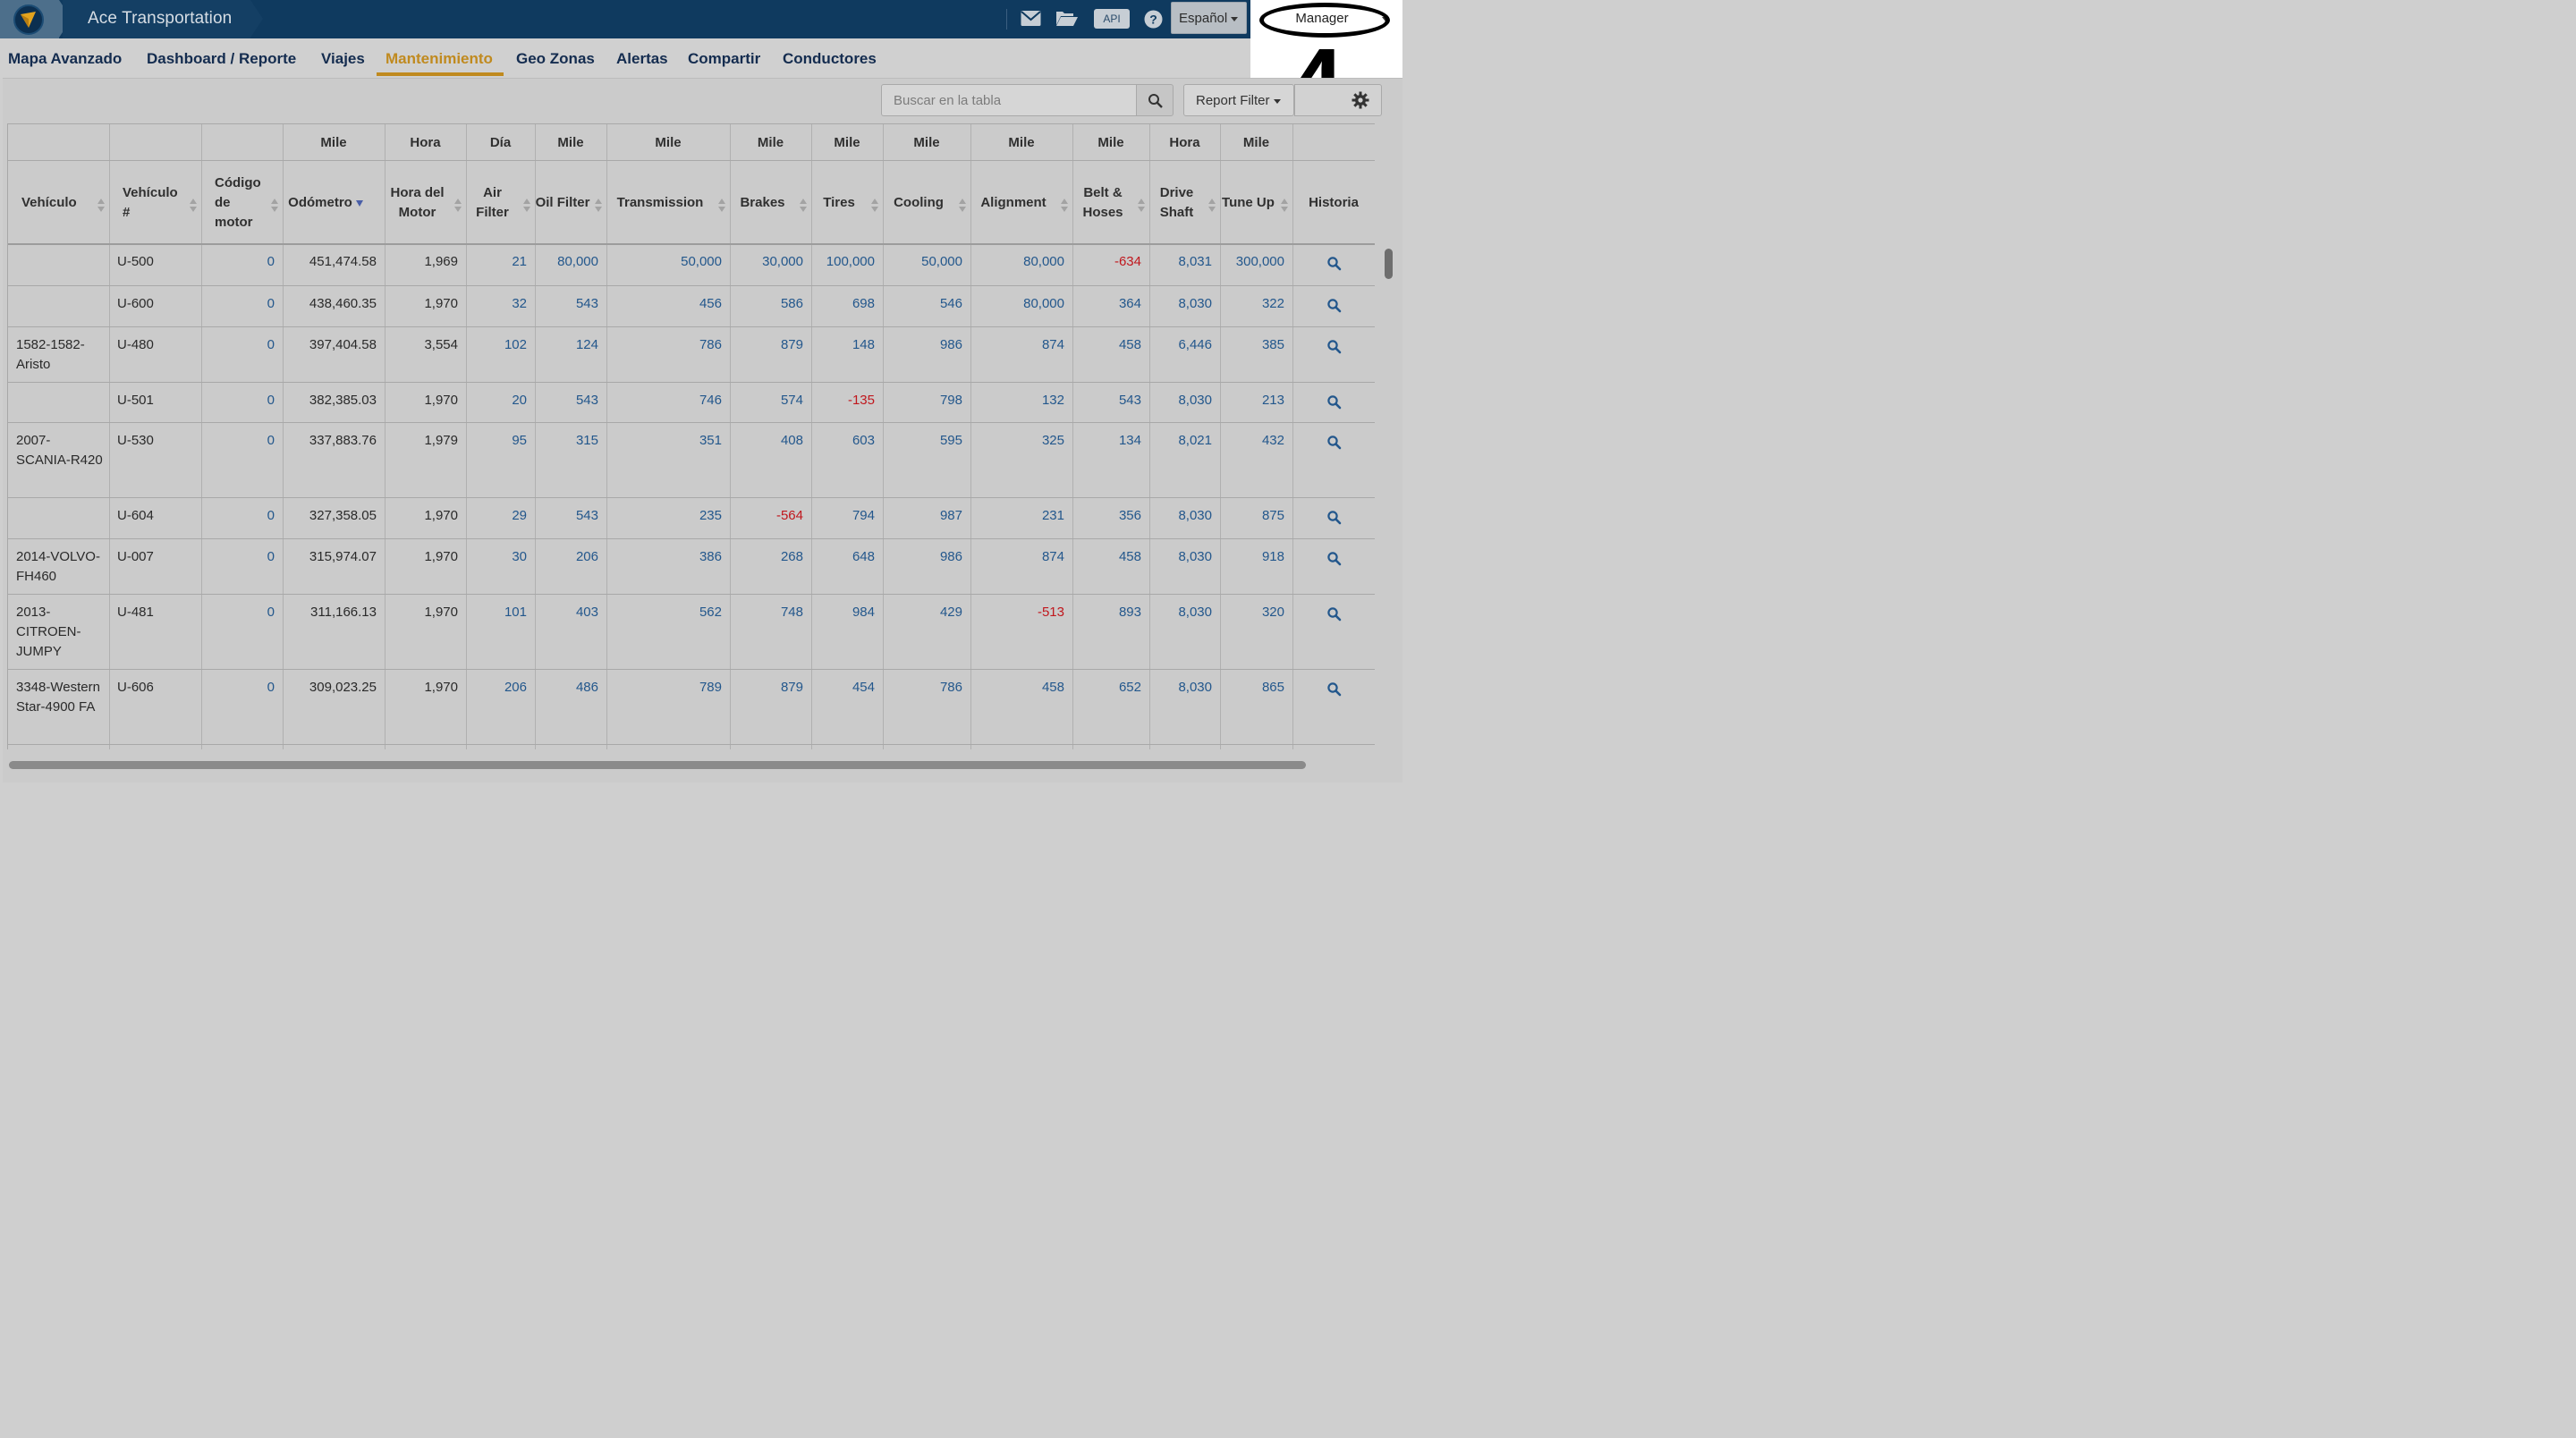 This screenshot has height=1438, width=2576. What do you see at coordinates (1052, 440) in the screenshot?
I see `cell-alignment: 325` at bounding box center [1052, 440].